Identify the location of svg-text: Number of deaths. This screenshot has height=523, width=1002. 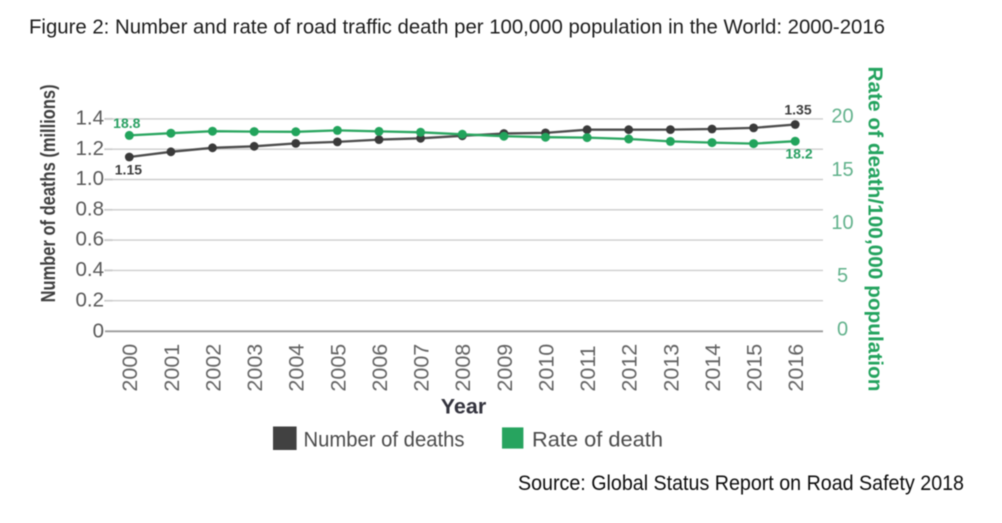
(384, 440).